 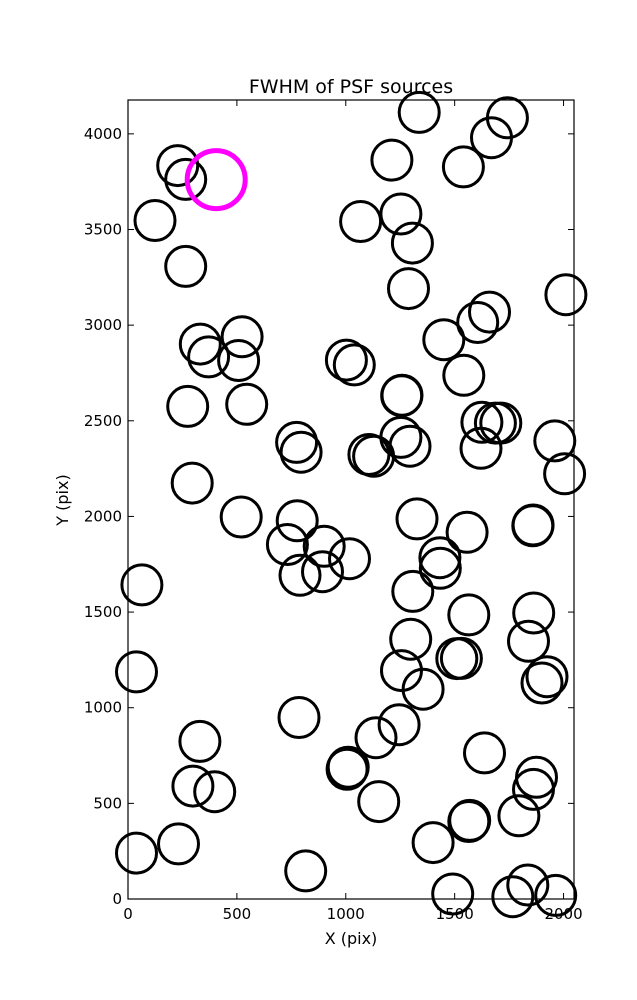 What do you see at coordinates (351, 938) in the screenshot?
I see `x-axis-label: X (pix)` at bounding box center [351, 938].